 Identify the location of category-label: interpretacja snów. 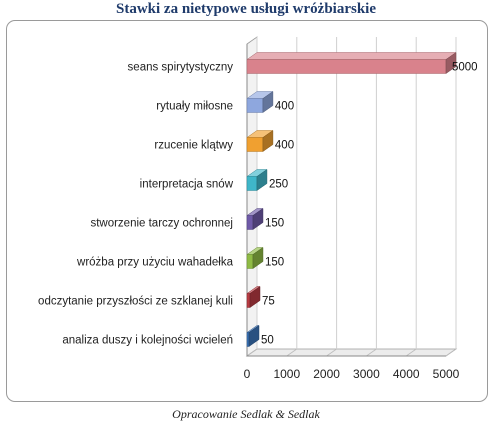
(187, 185).